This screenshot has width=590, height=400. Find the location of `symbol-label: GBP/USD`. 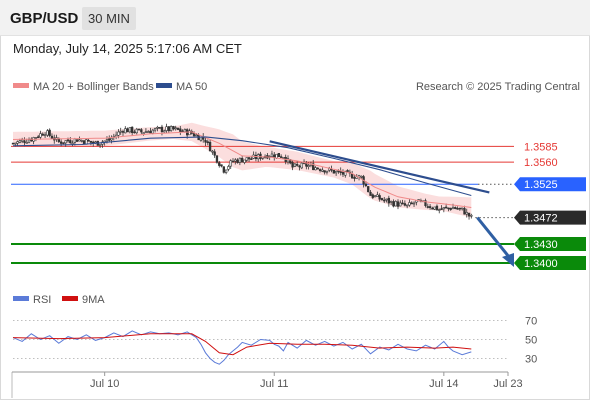

symbol-label: GBP/USD is located at coordinates (44, 18).